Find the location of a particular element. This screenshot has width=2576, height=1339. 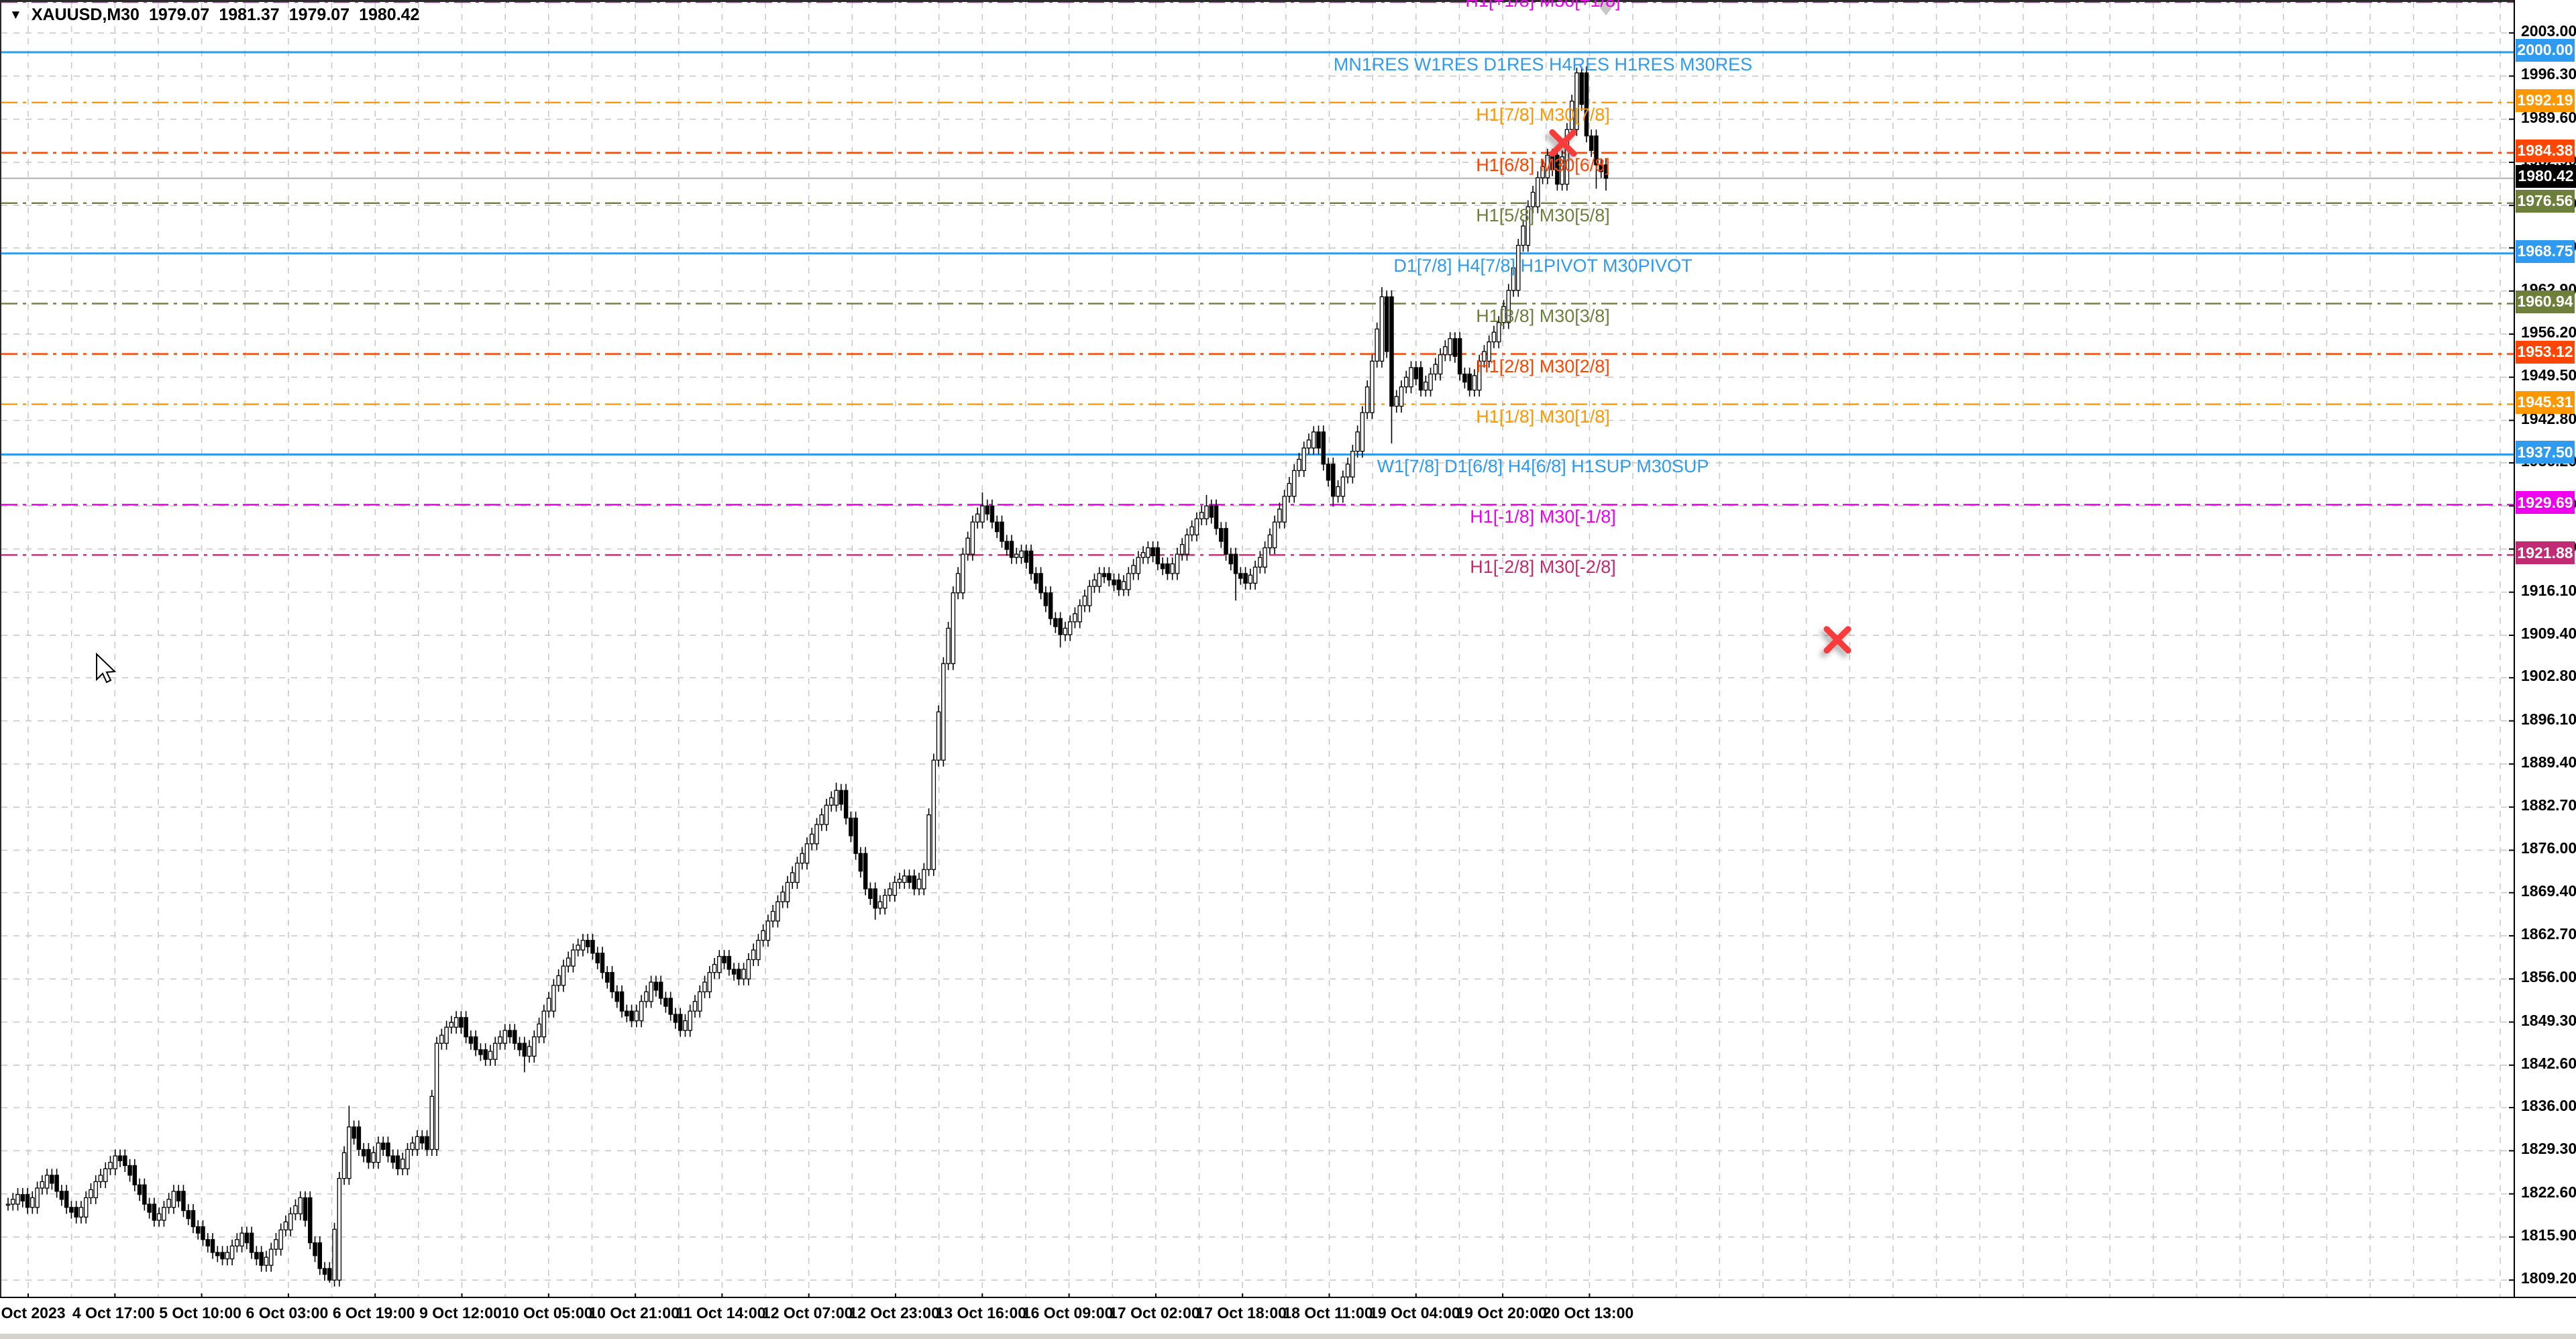

price-axis is located at coordinates (2545, 648).